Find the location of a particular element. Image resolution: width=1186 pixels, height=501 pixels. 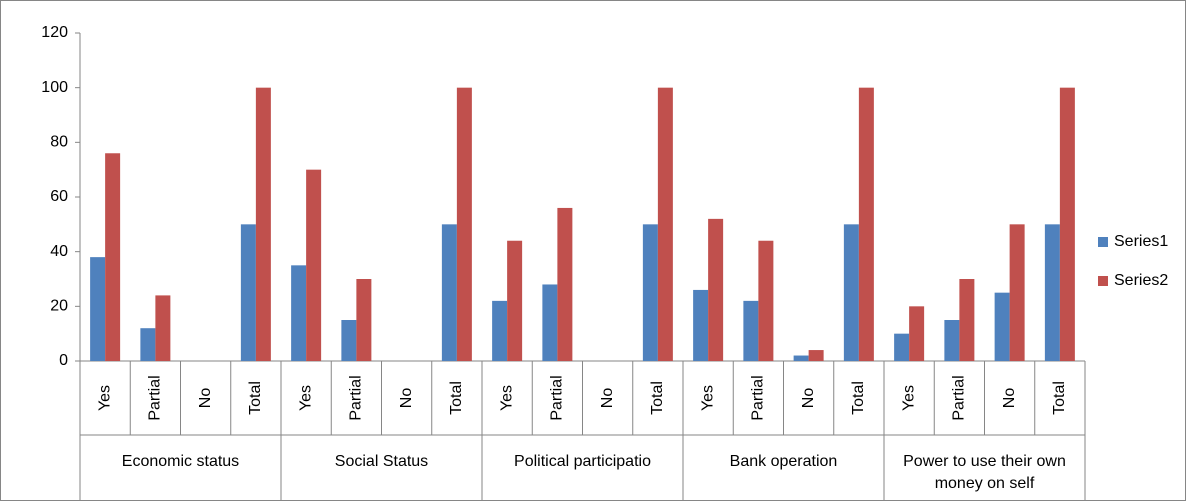

y-tick-label: 120 is located at coordinates (54, 32).